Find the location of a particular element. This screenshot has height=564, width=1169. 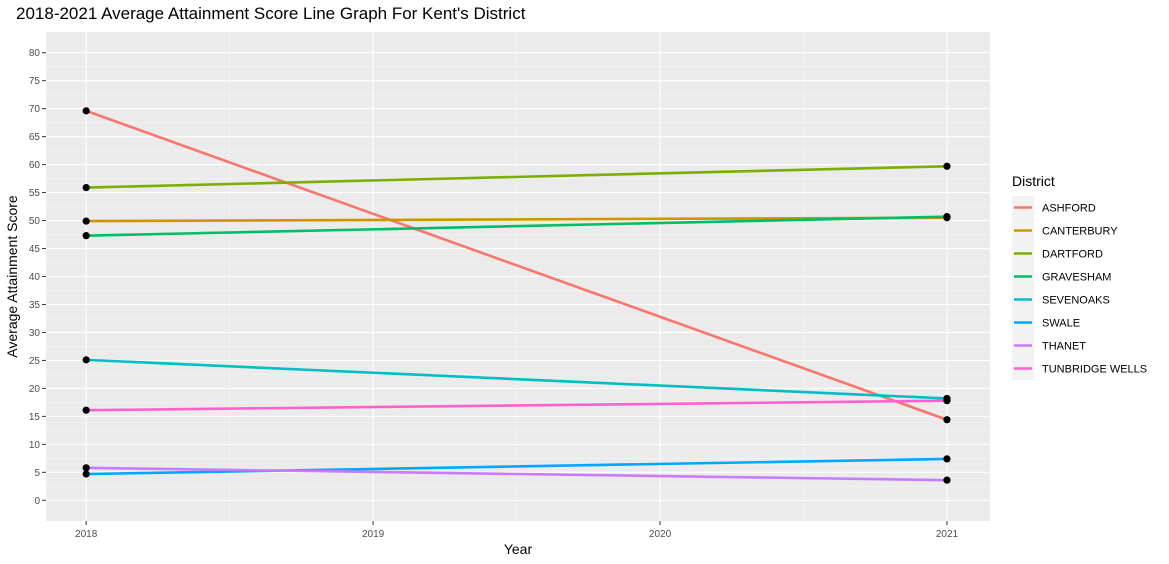

y-tick-label: 40 is located at coordinates (35, 277).